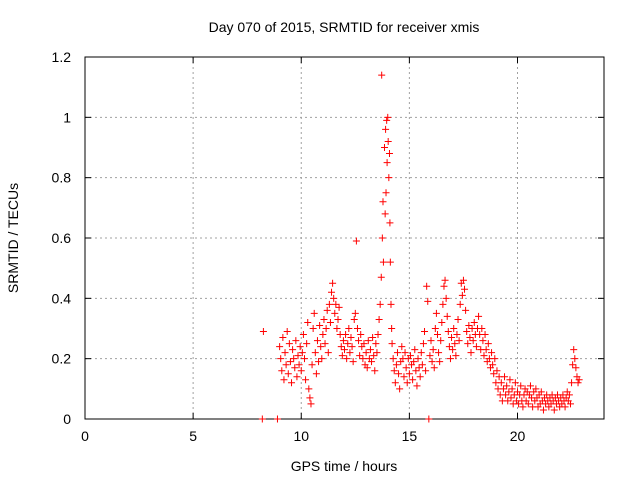 The width and height of the screenshot is (640, 480). I want to click on y-tick-label: 0.2, so click(62, 359).